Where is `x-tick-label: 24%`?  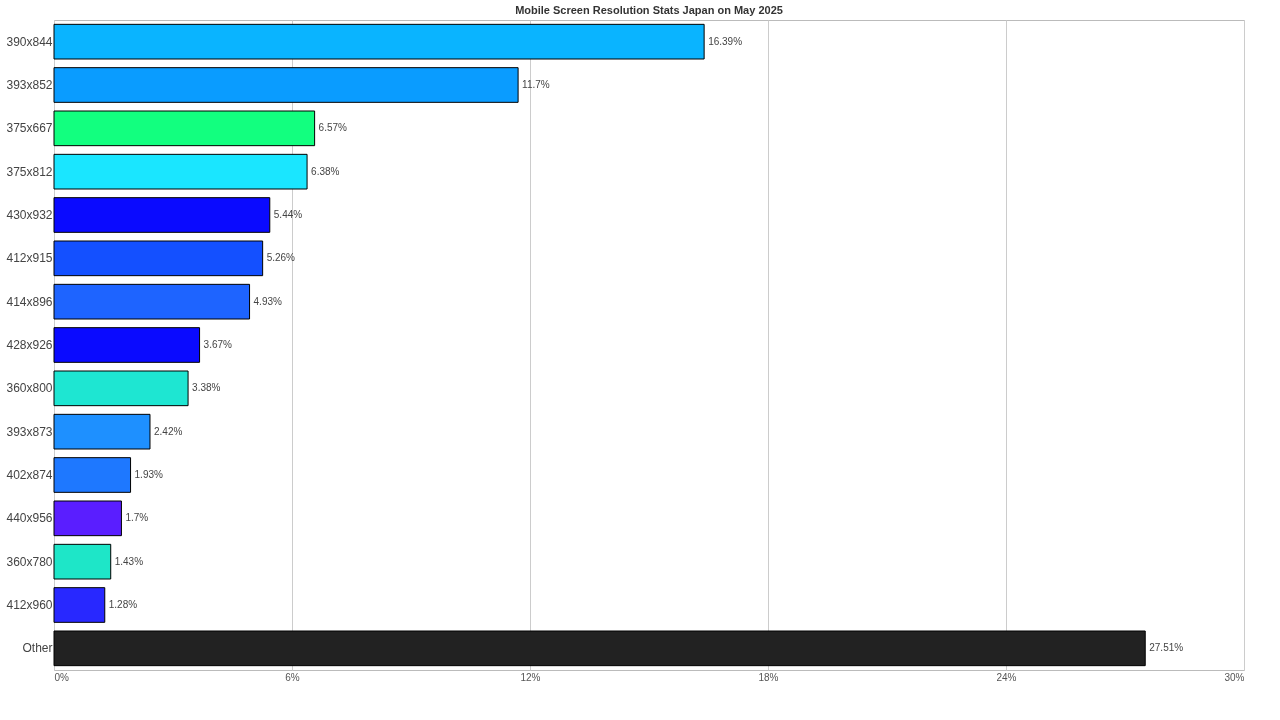 x-tick-label: 24% is located at coordinates (1006, 677).